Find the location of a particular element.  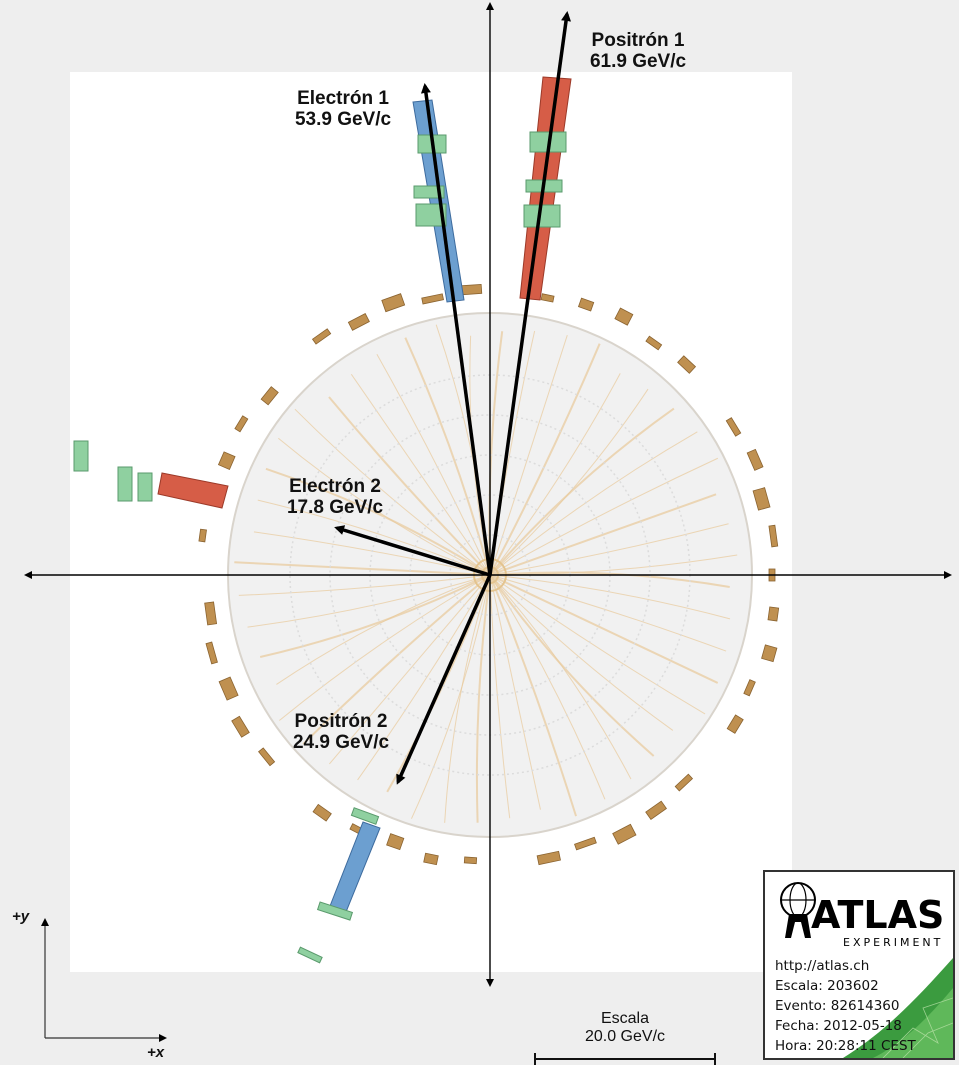

corner-x-label: +x is located at coordinates (156, 1052).